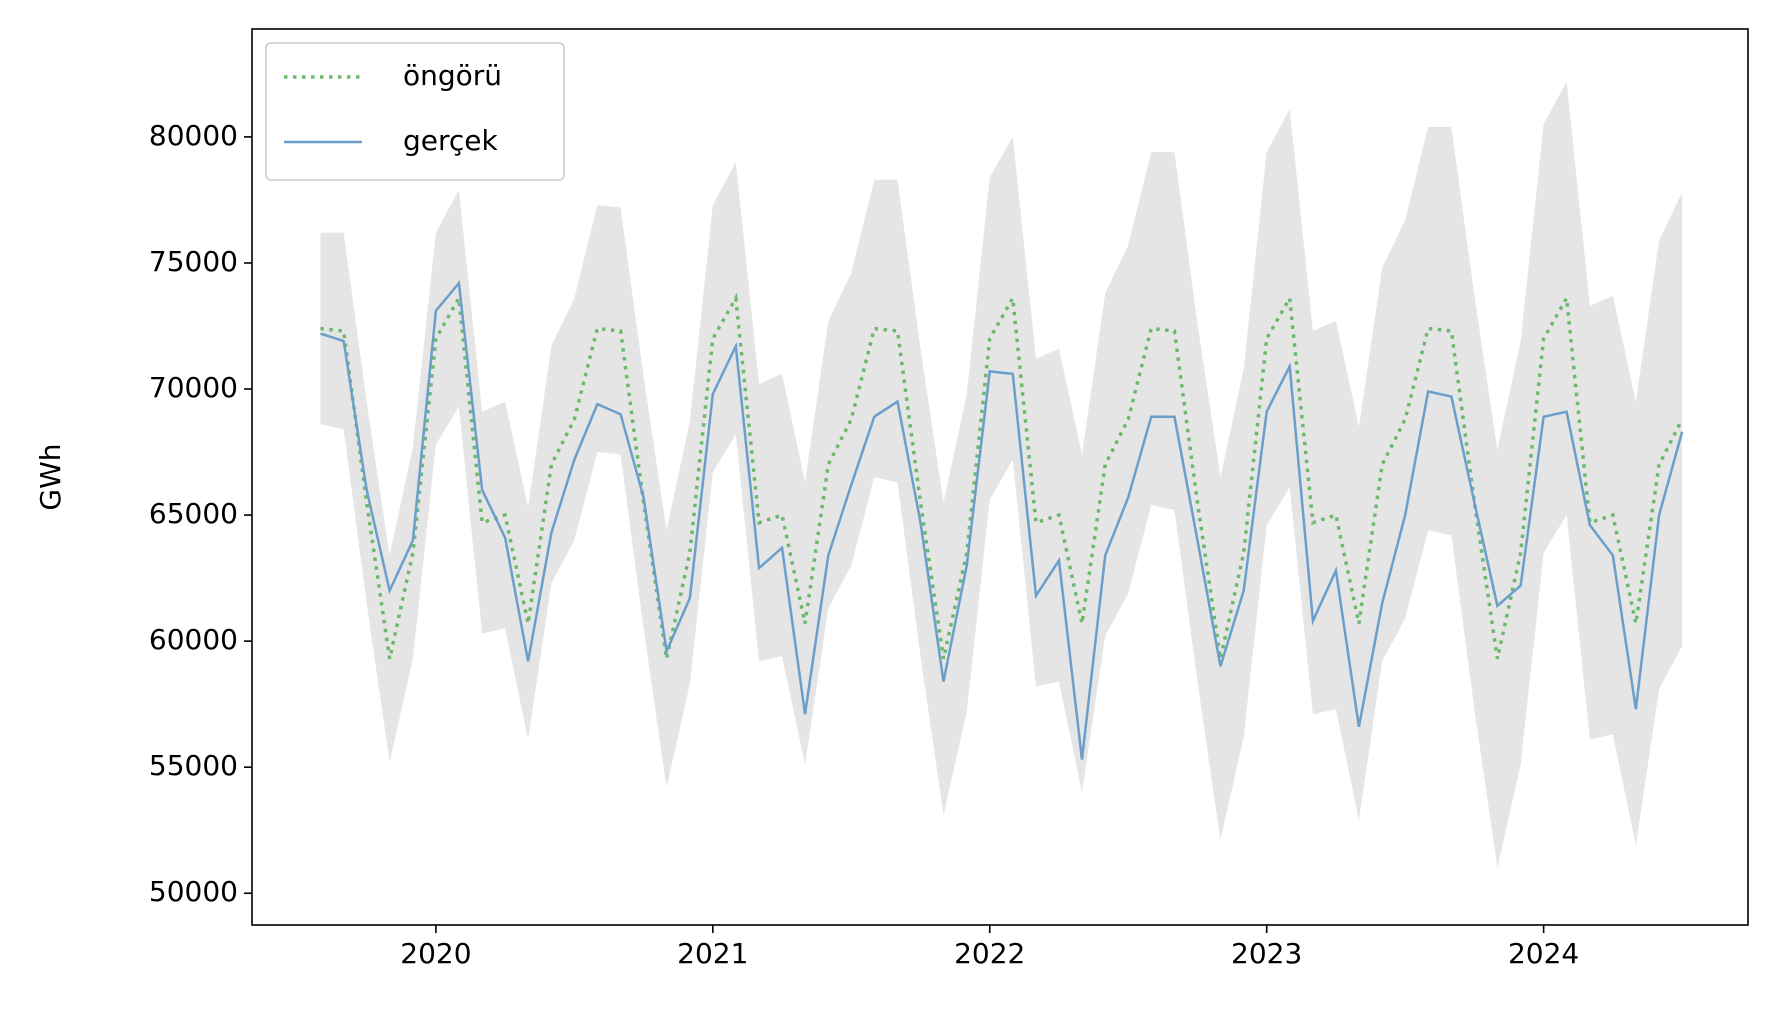 The height and width of the screenshot is (1020, 1770). I want to click on y-tick-label: 50000, so click(193, 891).